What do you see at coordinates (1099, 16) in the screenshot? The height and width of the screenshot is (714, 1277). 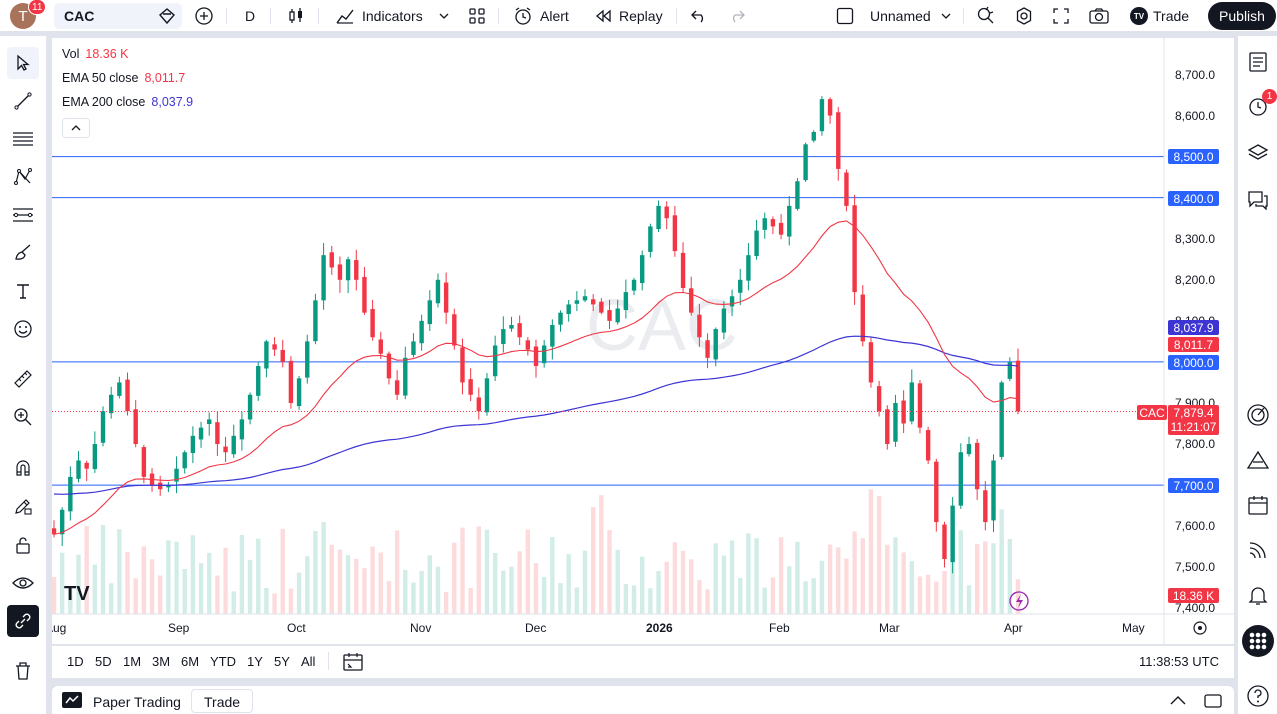 I see `camera-snapshot-icon` at bounding box center [1099, 16].